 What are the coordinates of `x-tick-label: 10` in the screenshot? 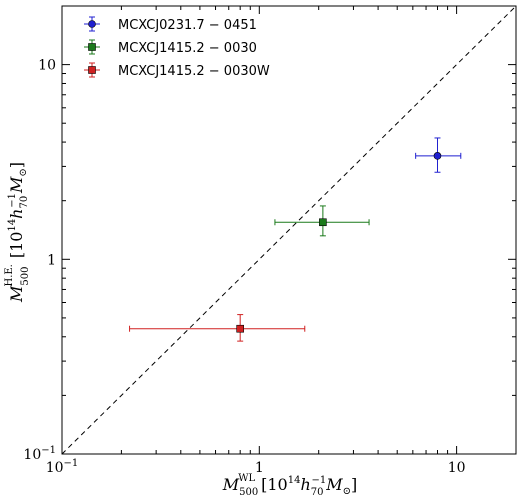 It's located at (457, 468).